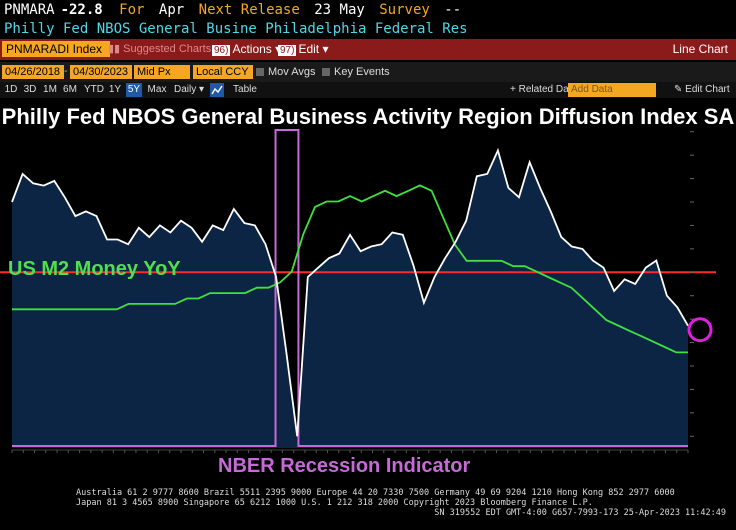  I want to click on end-date-input: 04/30/2023, so click(101, 72).